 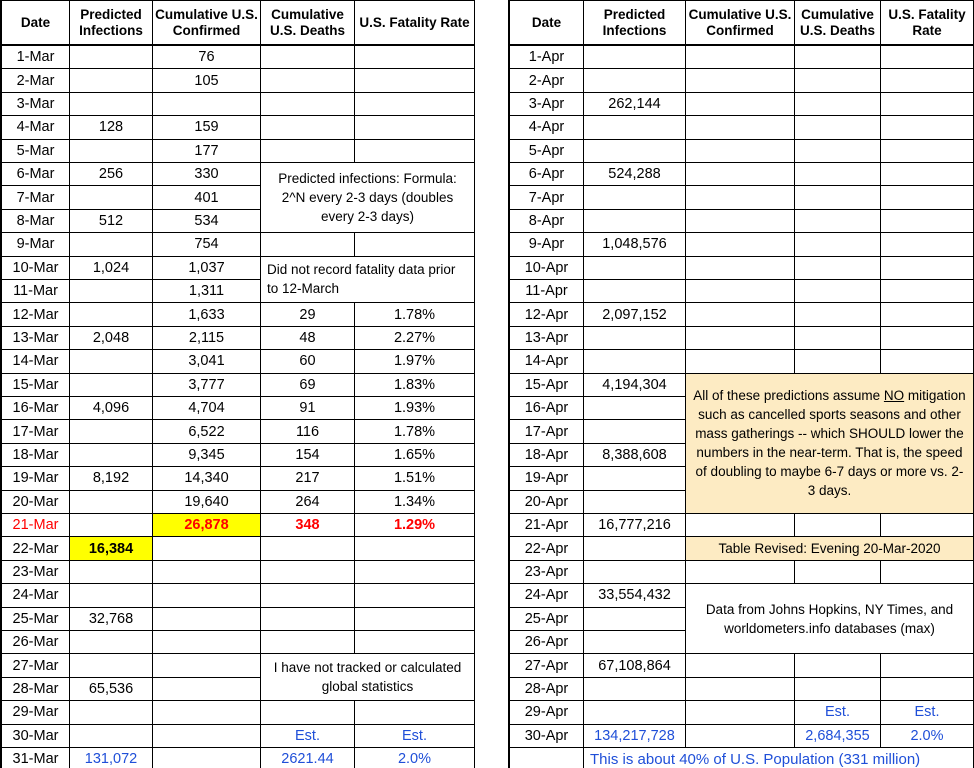 I want to click on data-cell: 4,704, so click(x=207, y=409).